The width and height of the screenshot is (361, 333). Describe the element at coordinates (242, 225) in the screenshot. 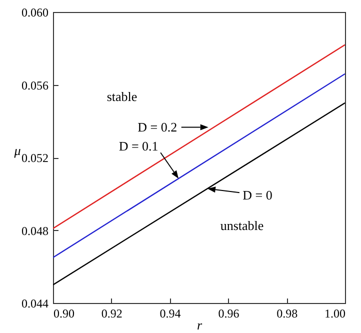

I see `annotation: unstable` at that location.